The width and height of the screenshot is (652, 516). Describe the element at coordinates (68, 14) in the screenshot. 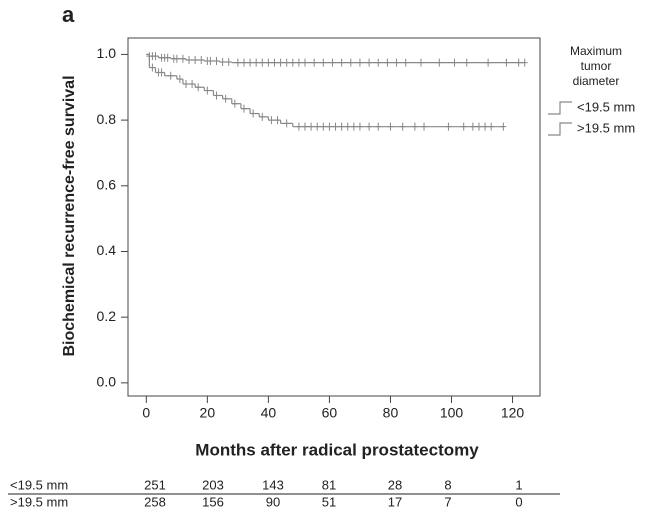

I see `panel-label: a` at that location.